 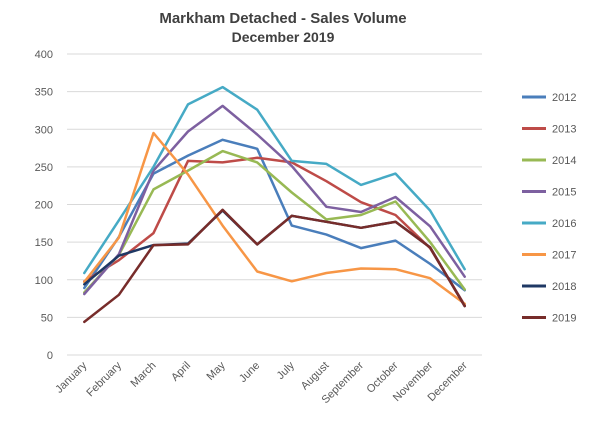 I want to click on x-tick-label: July, so click(x=286, y=370).